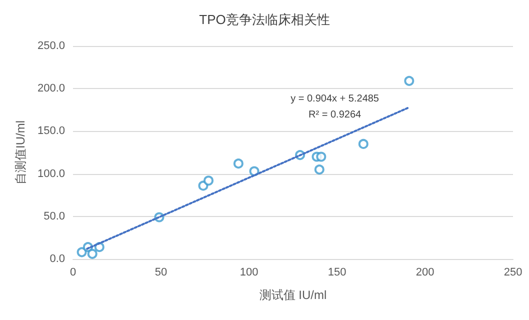 The image size is (529, 320). I want to click on annotation: R² = 0.9264, so click(335, 115).